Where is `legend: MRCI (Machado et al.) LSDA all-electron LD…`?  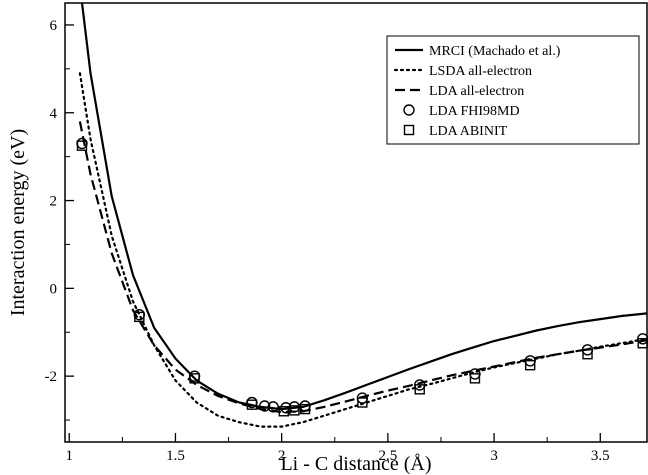
legend: MRCI (Machado et al.) LSDA all-electron LD… is located at coordinates (513, 90).